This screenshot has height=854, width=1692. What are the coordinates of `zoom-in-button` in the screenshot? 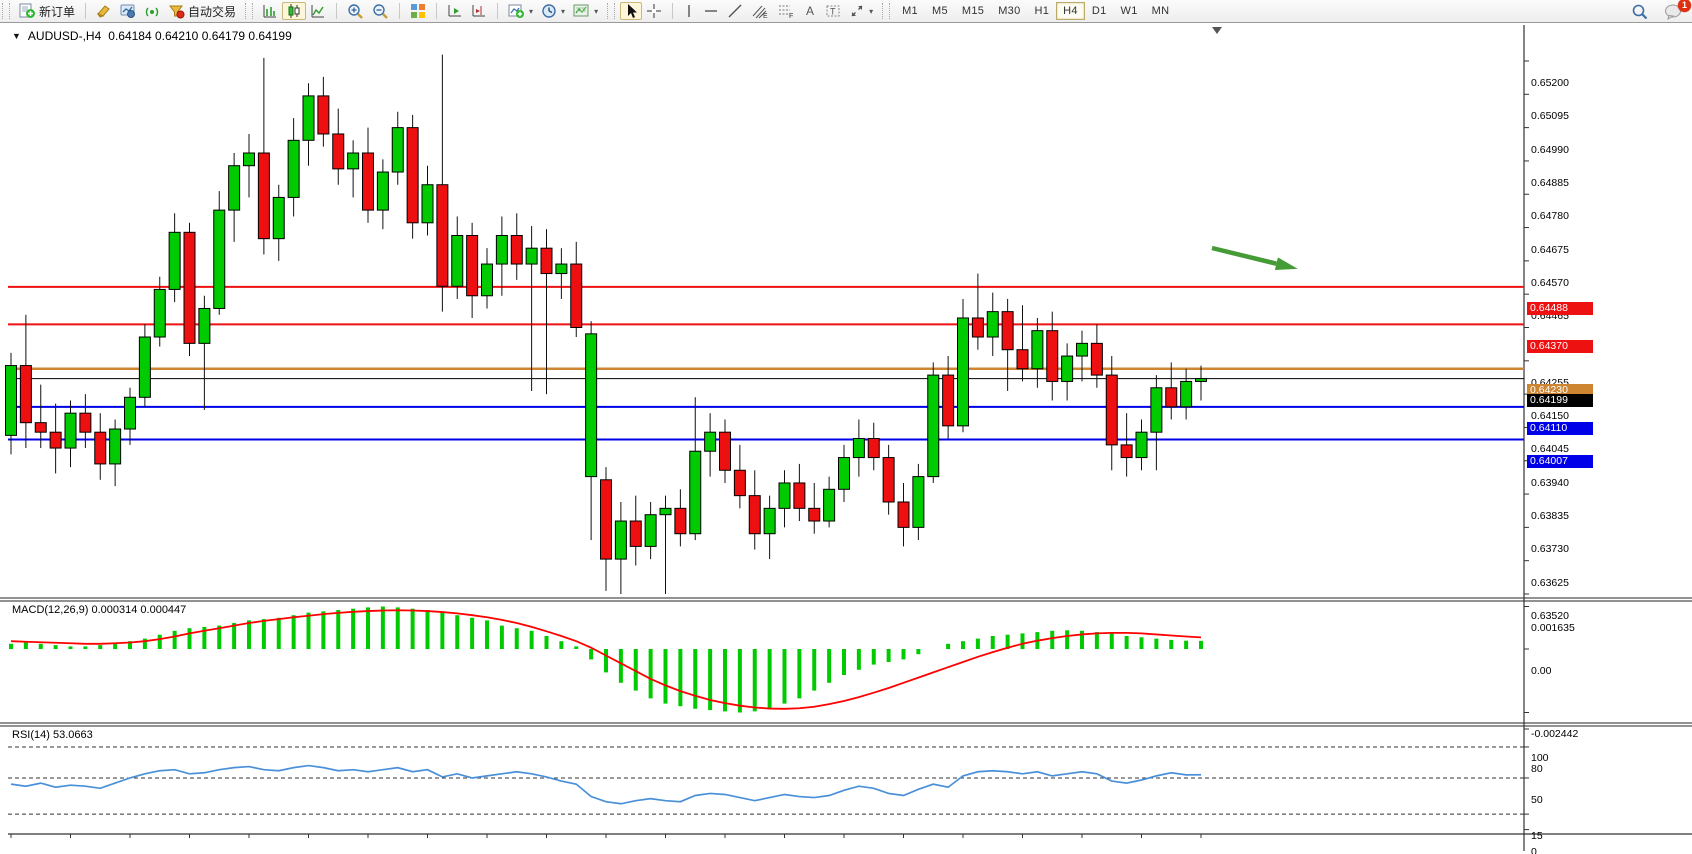 It's located at (355, 11).